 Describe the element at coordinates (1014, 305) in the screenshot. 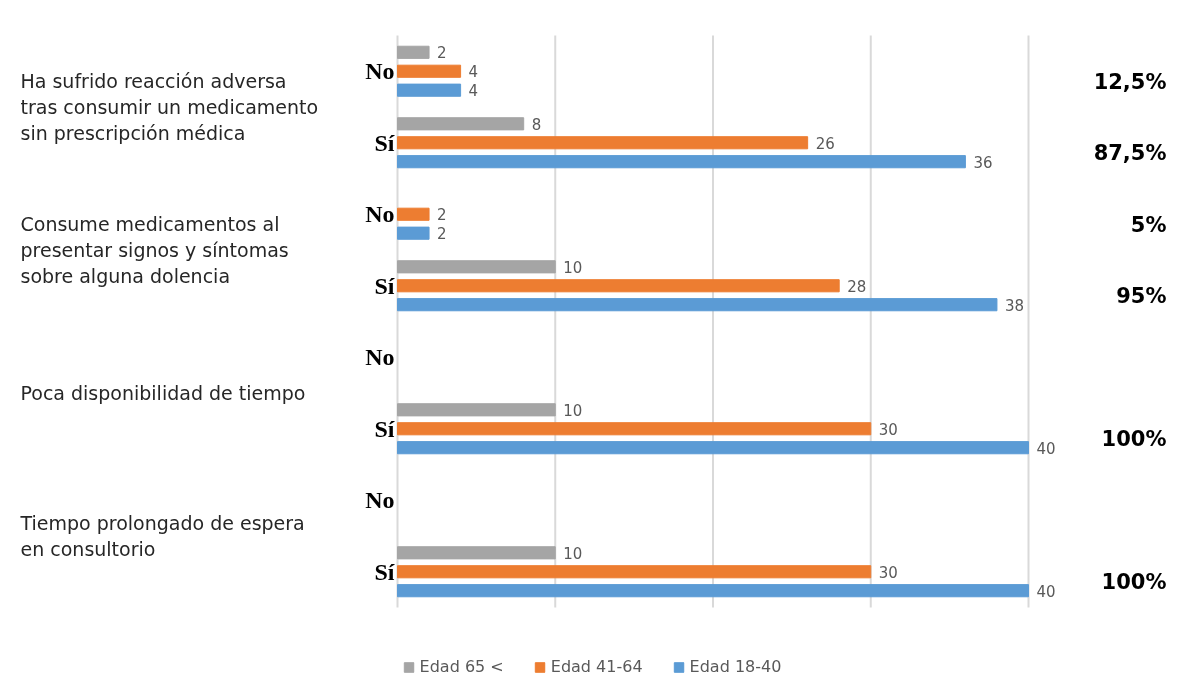

I see `data-label: 38` at that location.